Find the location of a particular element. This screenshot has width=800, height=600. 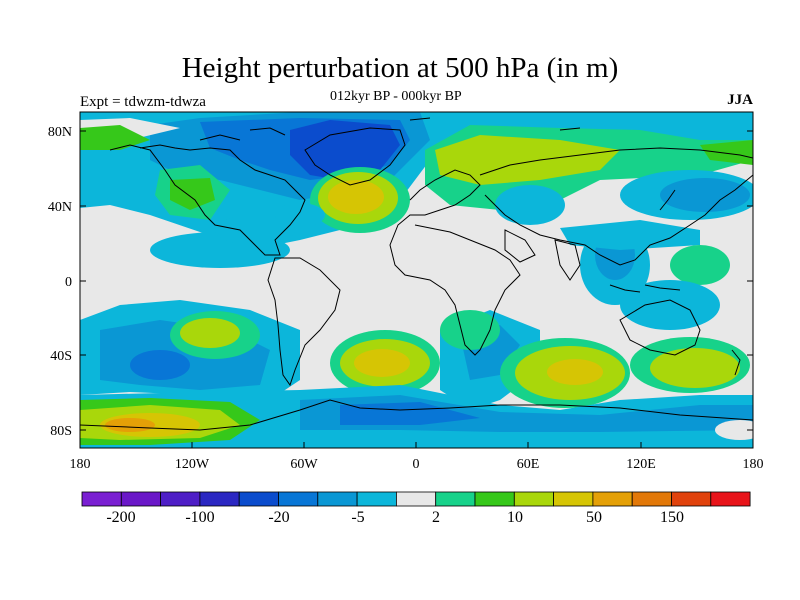

lon-label-180w: 180 is located at coordinates (80, 464).